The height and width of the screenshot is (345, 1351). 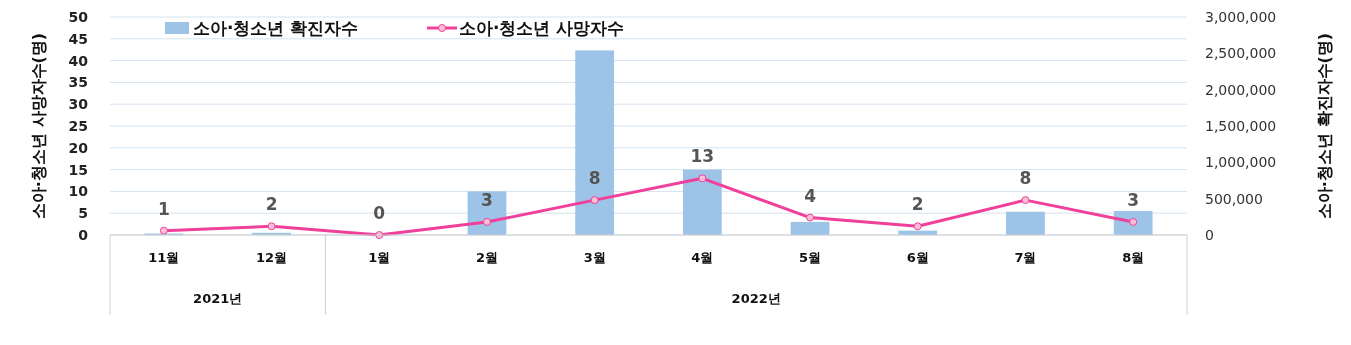 What do you see at coordinates (78, 60) in the screenshot?
I see `y-tick-label: 40` at bounding box center [78, 60].